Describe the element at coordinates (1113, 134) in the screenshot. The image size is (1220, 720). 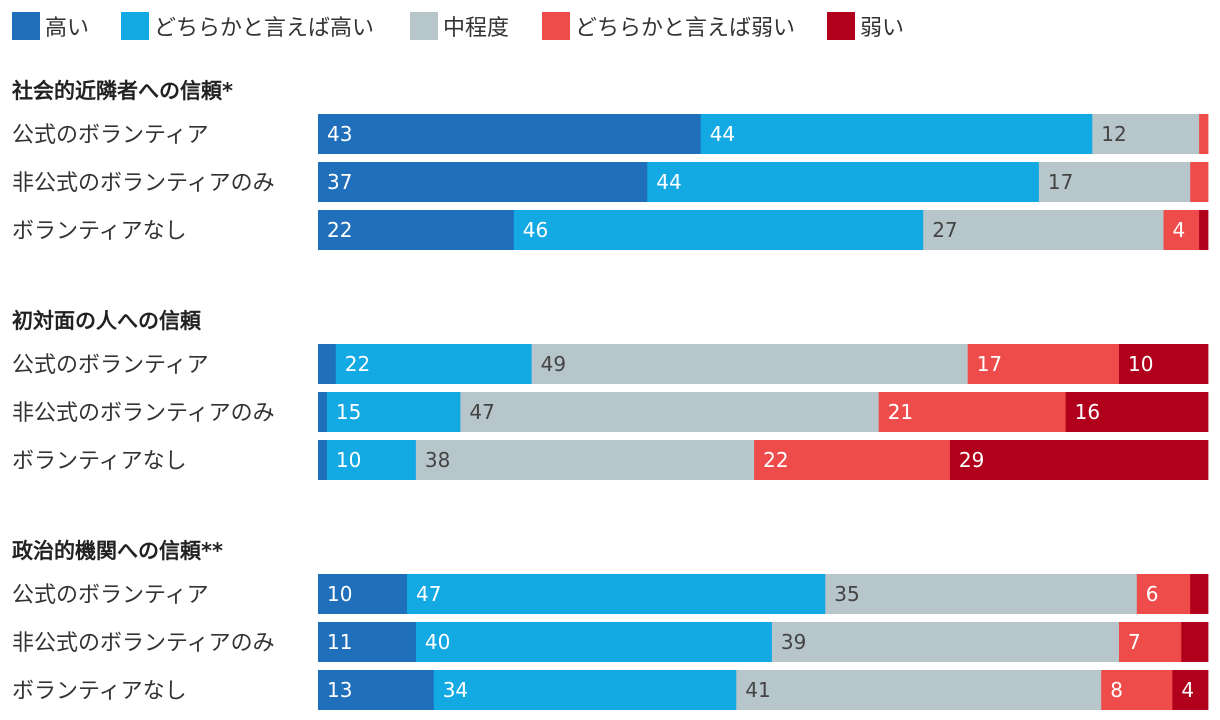
I see `bar-value-label: 12` at that location.